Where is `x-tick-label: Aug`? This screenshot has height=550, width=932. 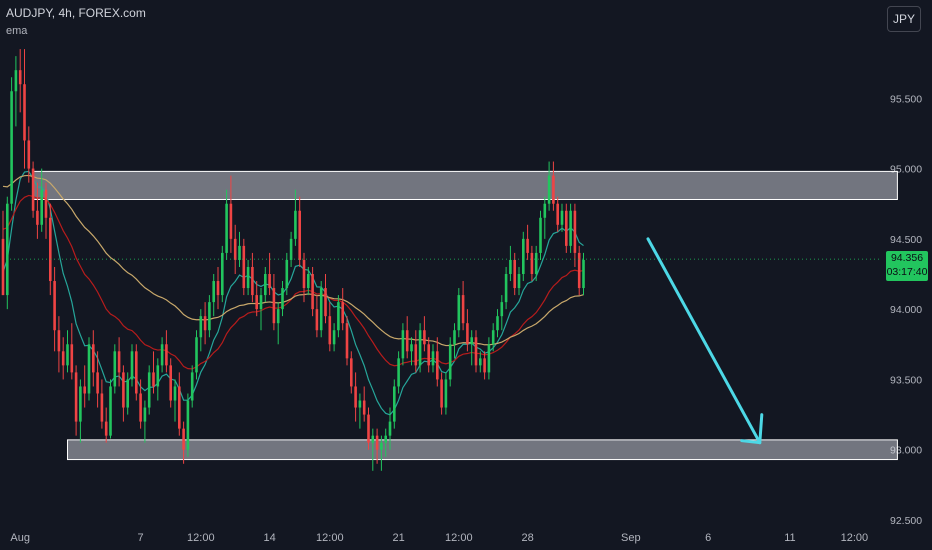 x-tick-label: Aug is located at coordinates (20, 538).